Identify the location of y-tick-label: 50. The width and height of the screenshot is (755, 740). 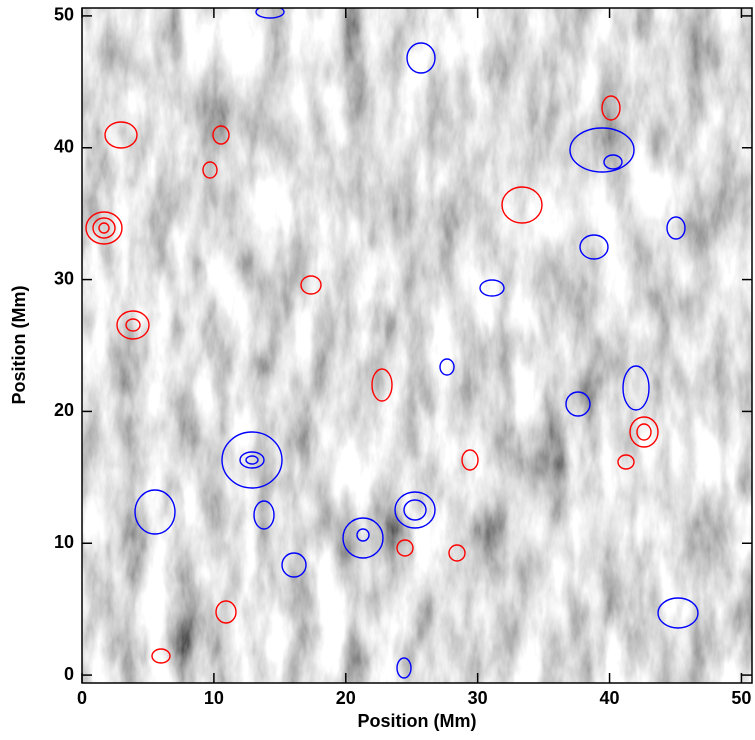
(64, 15).